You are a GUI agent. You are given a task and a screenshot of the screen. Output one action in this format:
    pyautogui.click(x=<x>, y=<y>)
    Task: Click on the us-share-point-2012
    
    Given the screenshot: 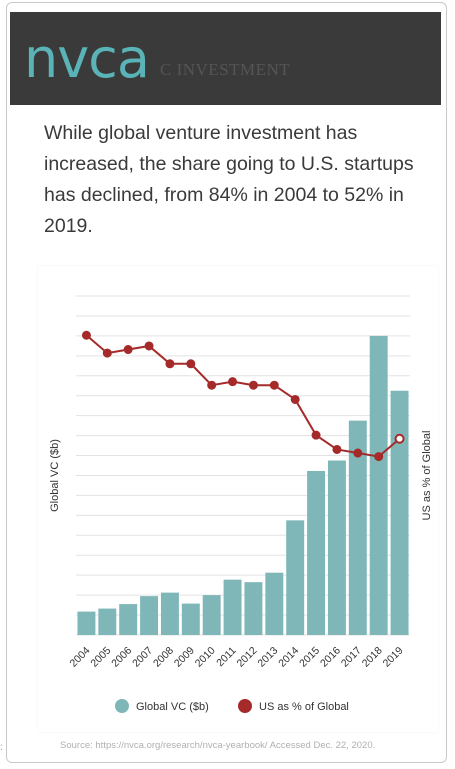 What is the action you would take?
    pyautogui.click(x=253, y=385)
    